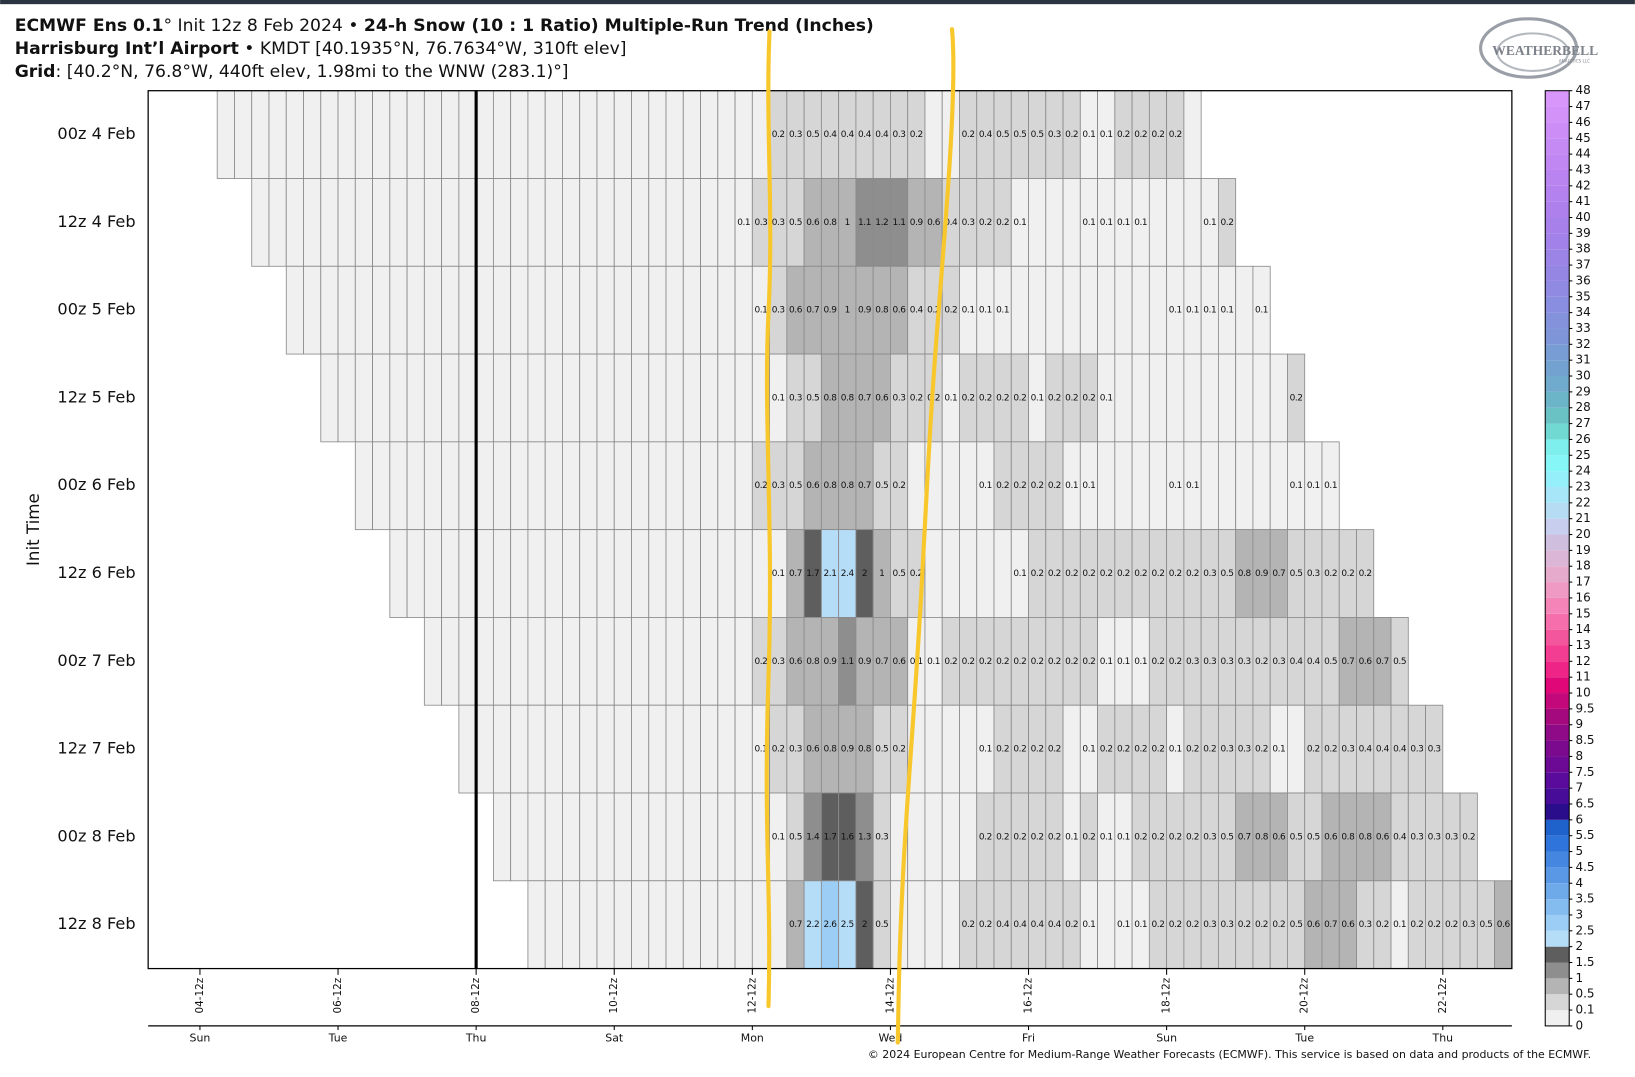 This screenshot has width=1635, height=1077. Describe the element at coordinates (864, 925) in the screenshot. I see `cell-label: 2` at that location.